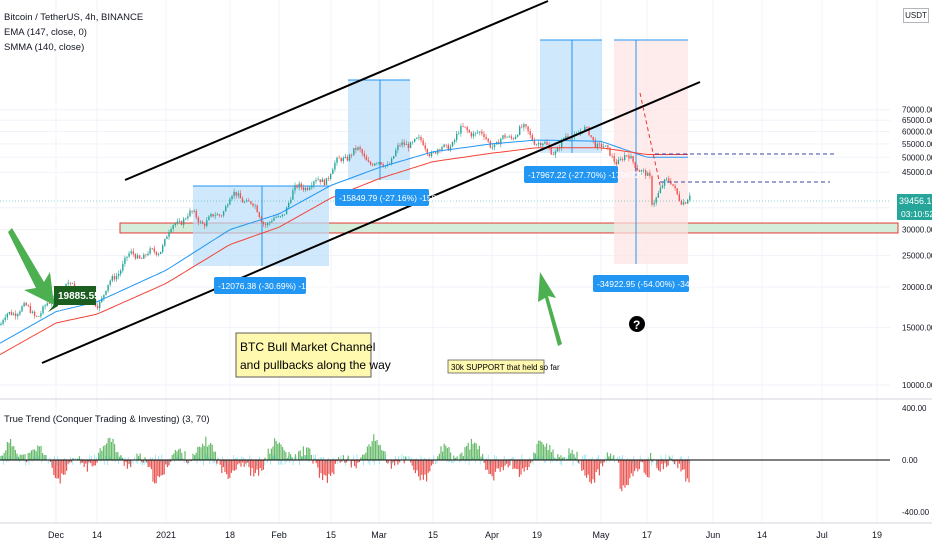 Image resolution: width=932 pixels, height=550 pixels. What do you see at coordinates (917, 385) in the screenshot?
I see `price-tick-label: 10000.00` at bounding box center [917, 385].